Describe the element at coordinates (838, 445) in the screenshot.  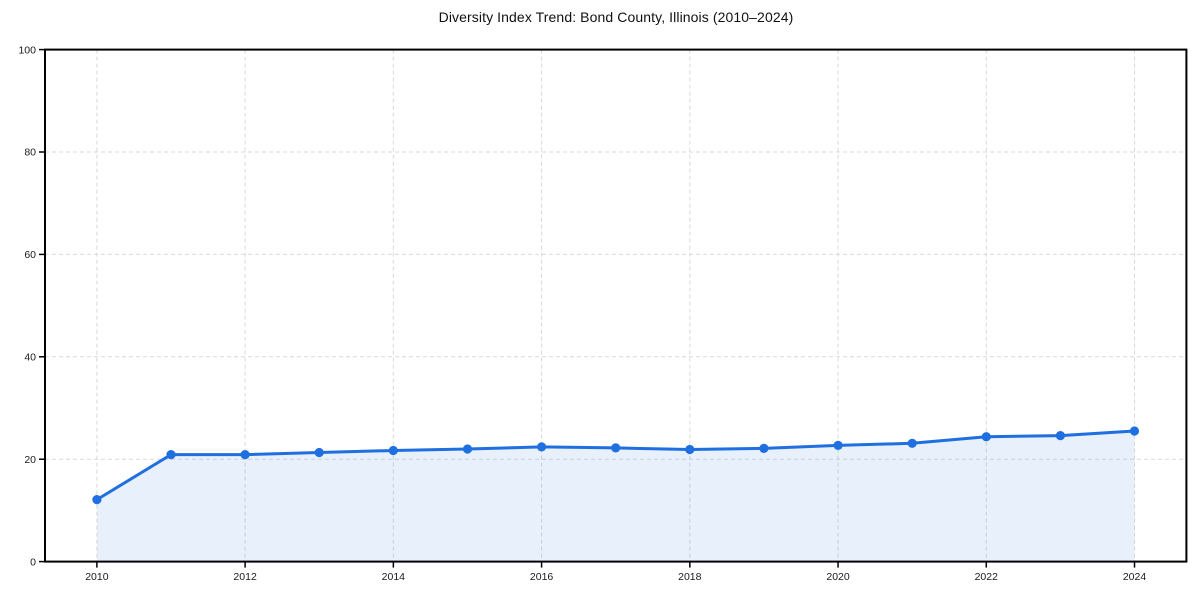
I see `data-point-2020` at that location.